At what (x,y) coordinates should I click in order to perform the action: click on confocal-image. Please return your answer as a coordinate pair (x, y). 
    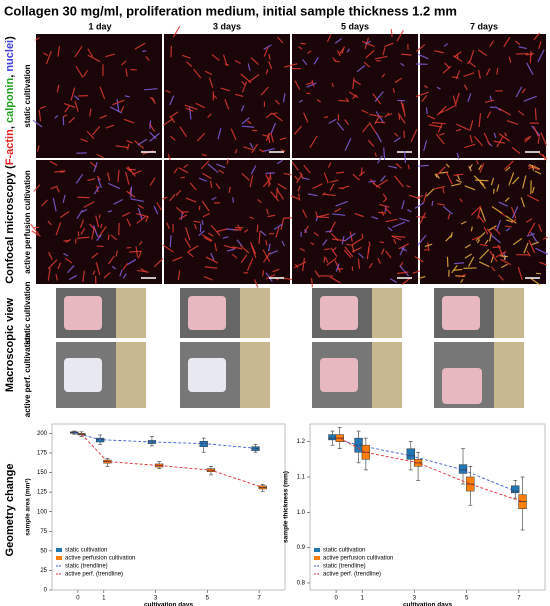
    Looking at the image, I should click on (483, 96).